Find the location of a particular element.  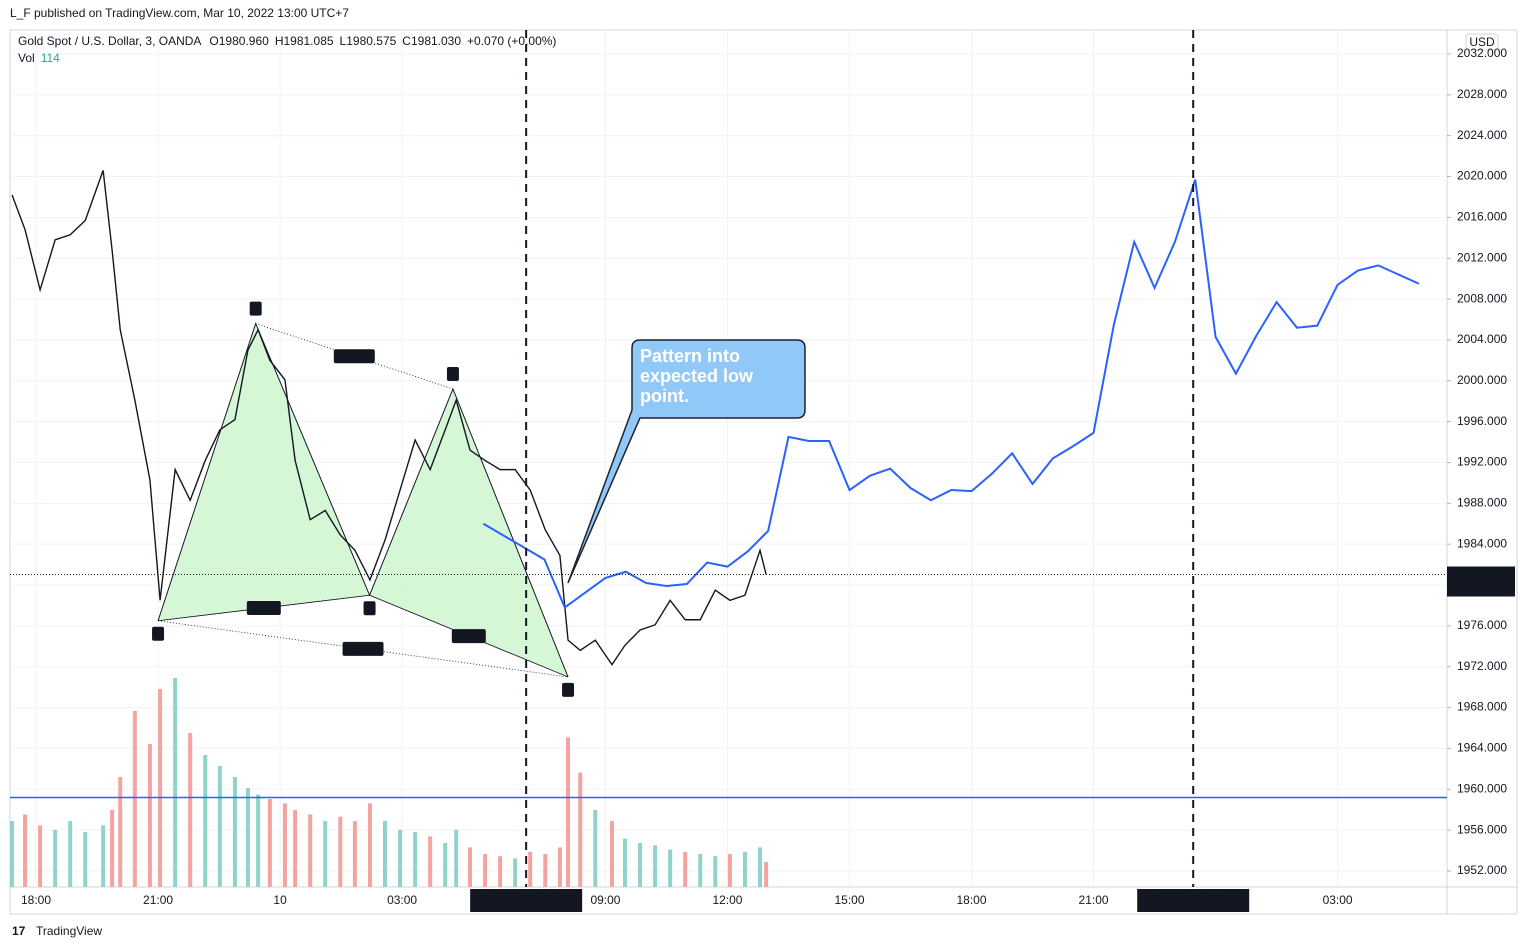

y-tick-label: 2008.000 is located at coordinates (1482, 298).